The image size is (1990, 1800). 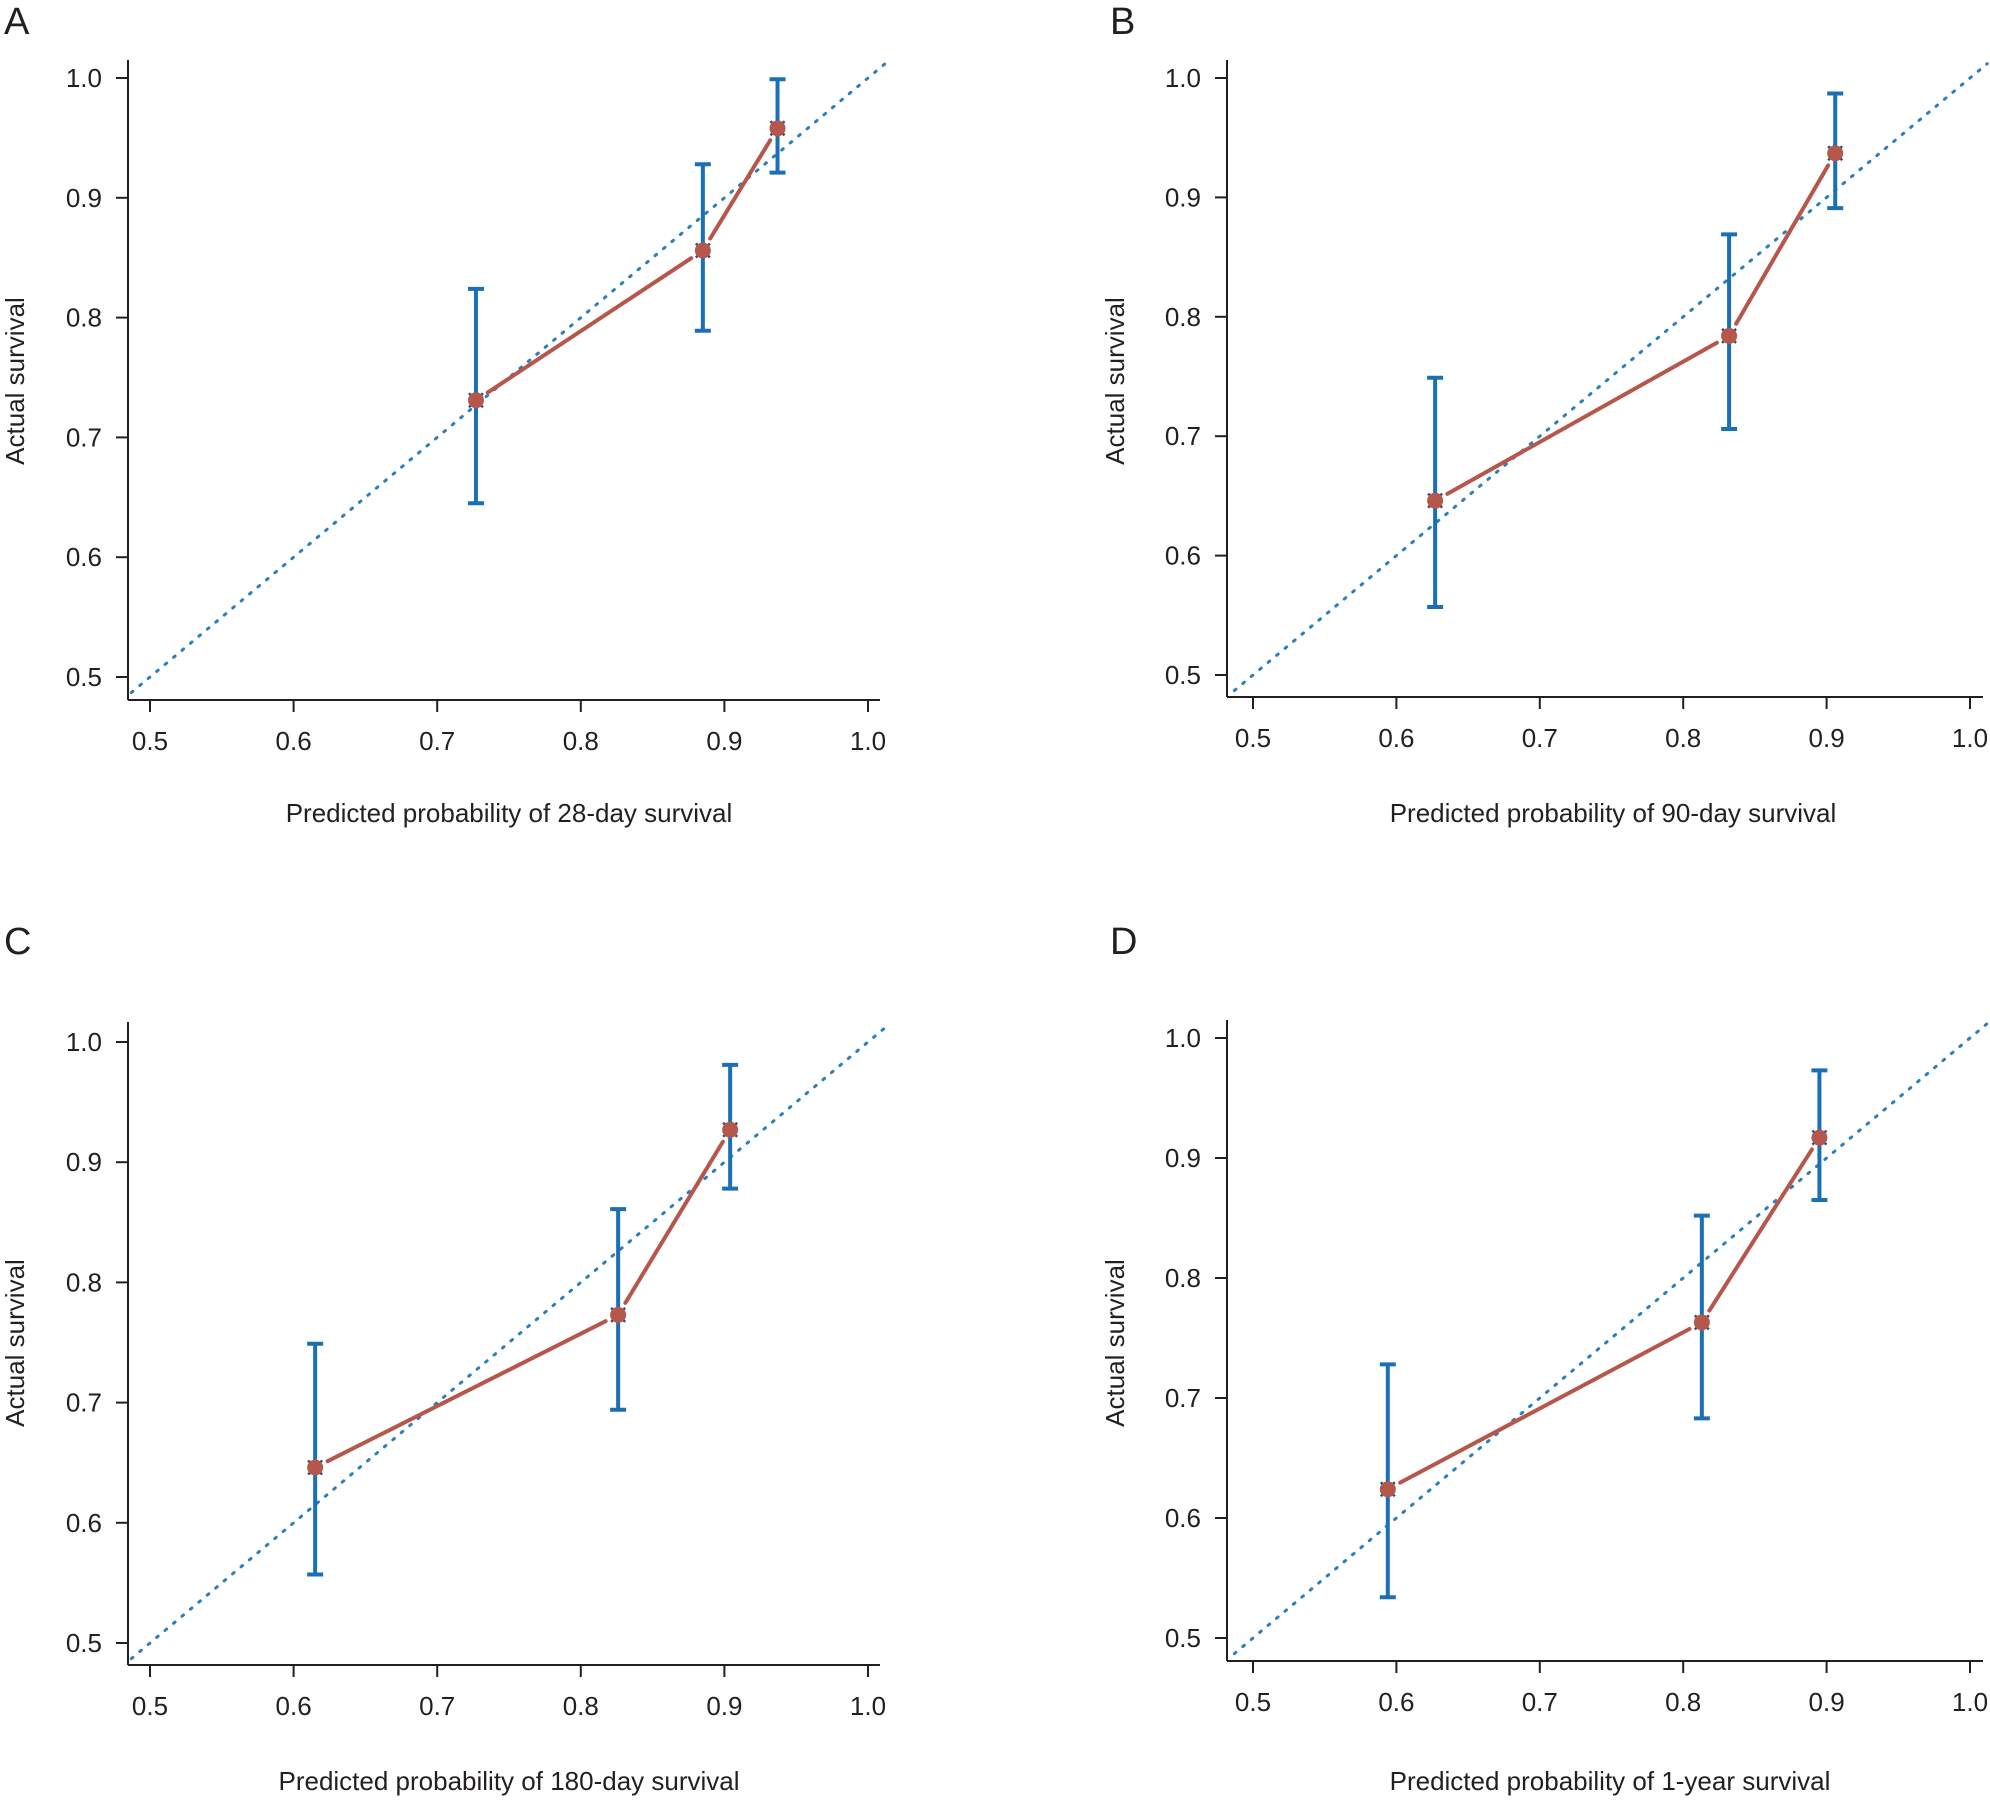 What do you see at coordinates (17, 22) in the screenshot?
I see `panel-letter-a: A` at bounding box center [17, 22].